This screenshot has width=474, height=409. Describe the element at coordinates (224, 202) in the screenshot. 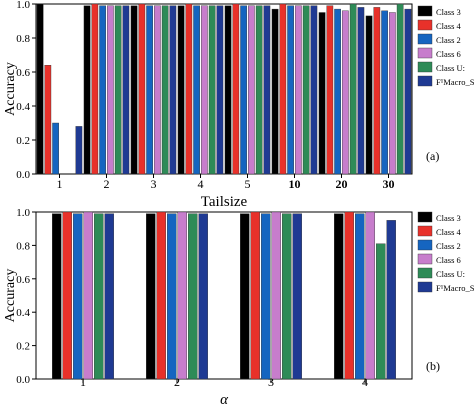

I see `x-axis-label: Tailsize` at that location.